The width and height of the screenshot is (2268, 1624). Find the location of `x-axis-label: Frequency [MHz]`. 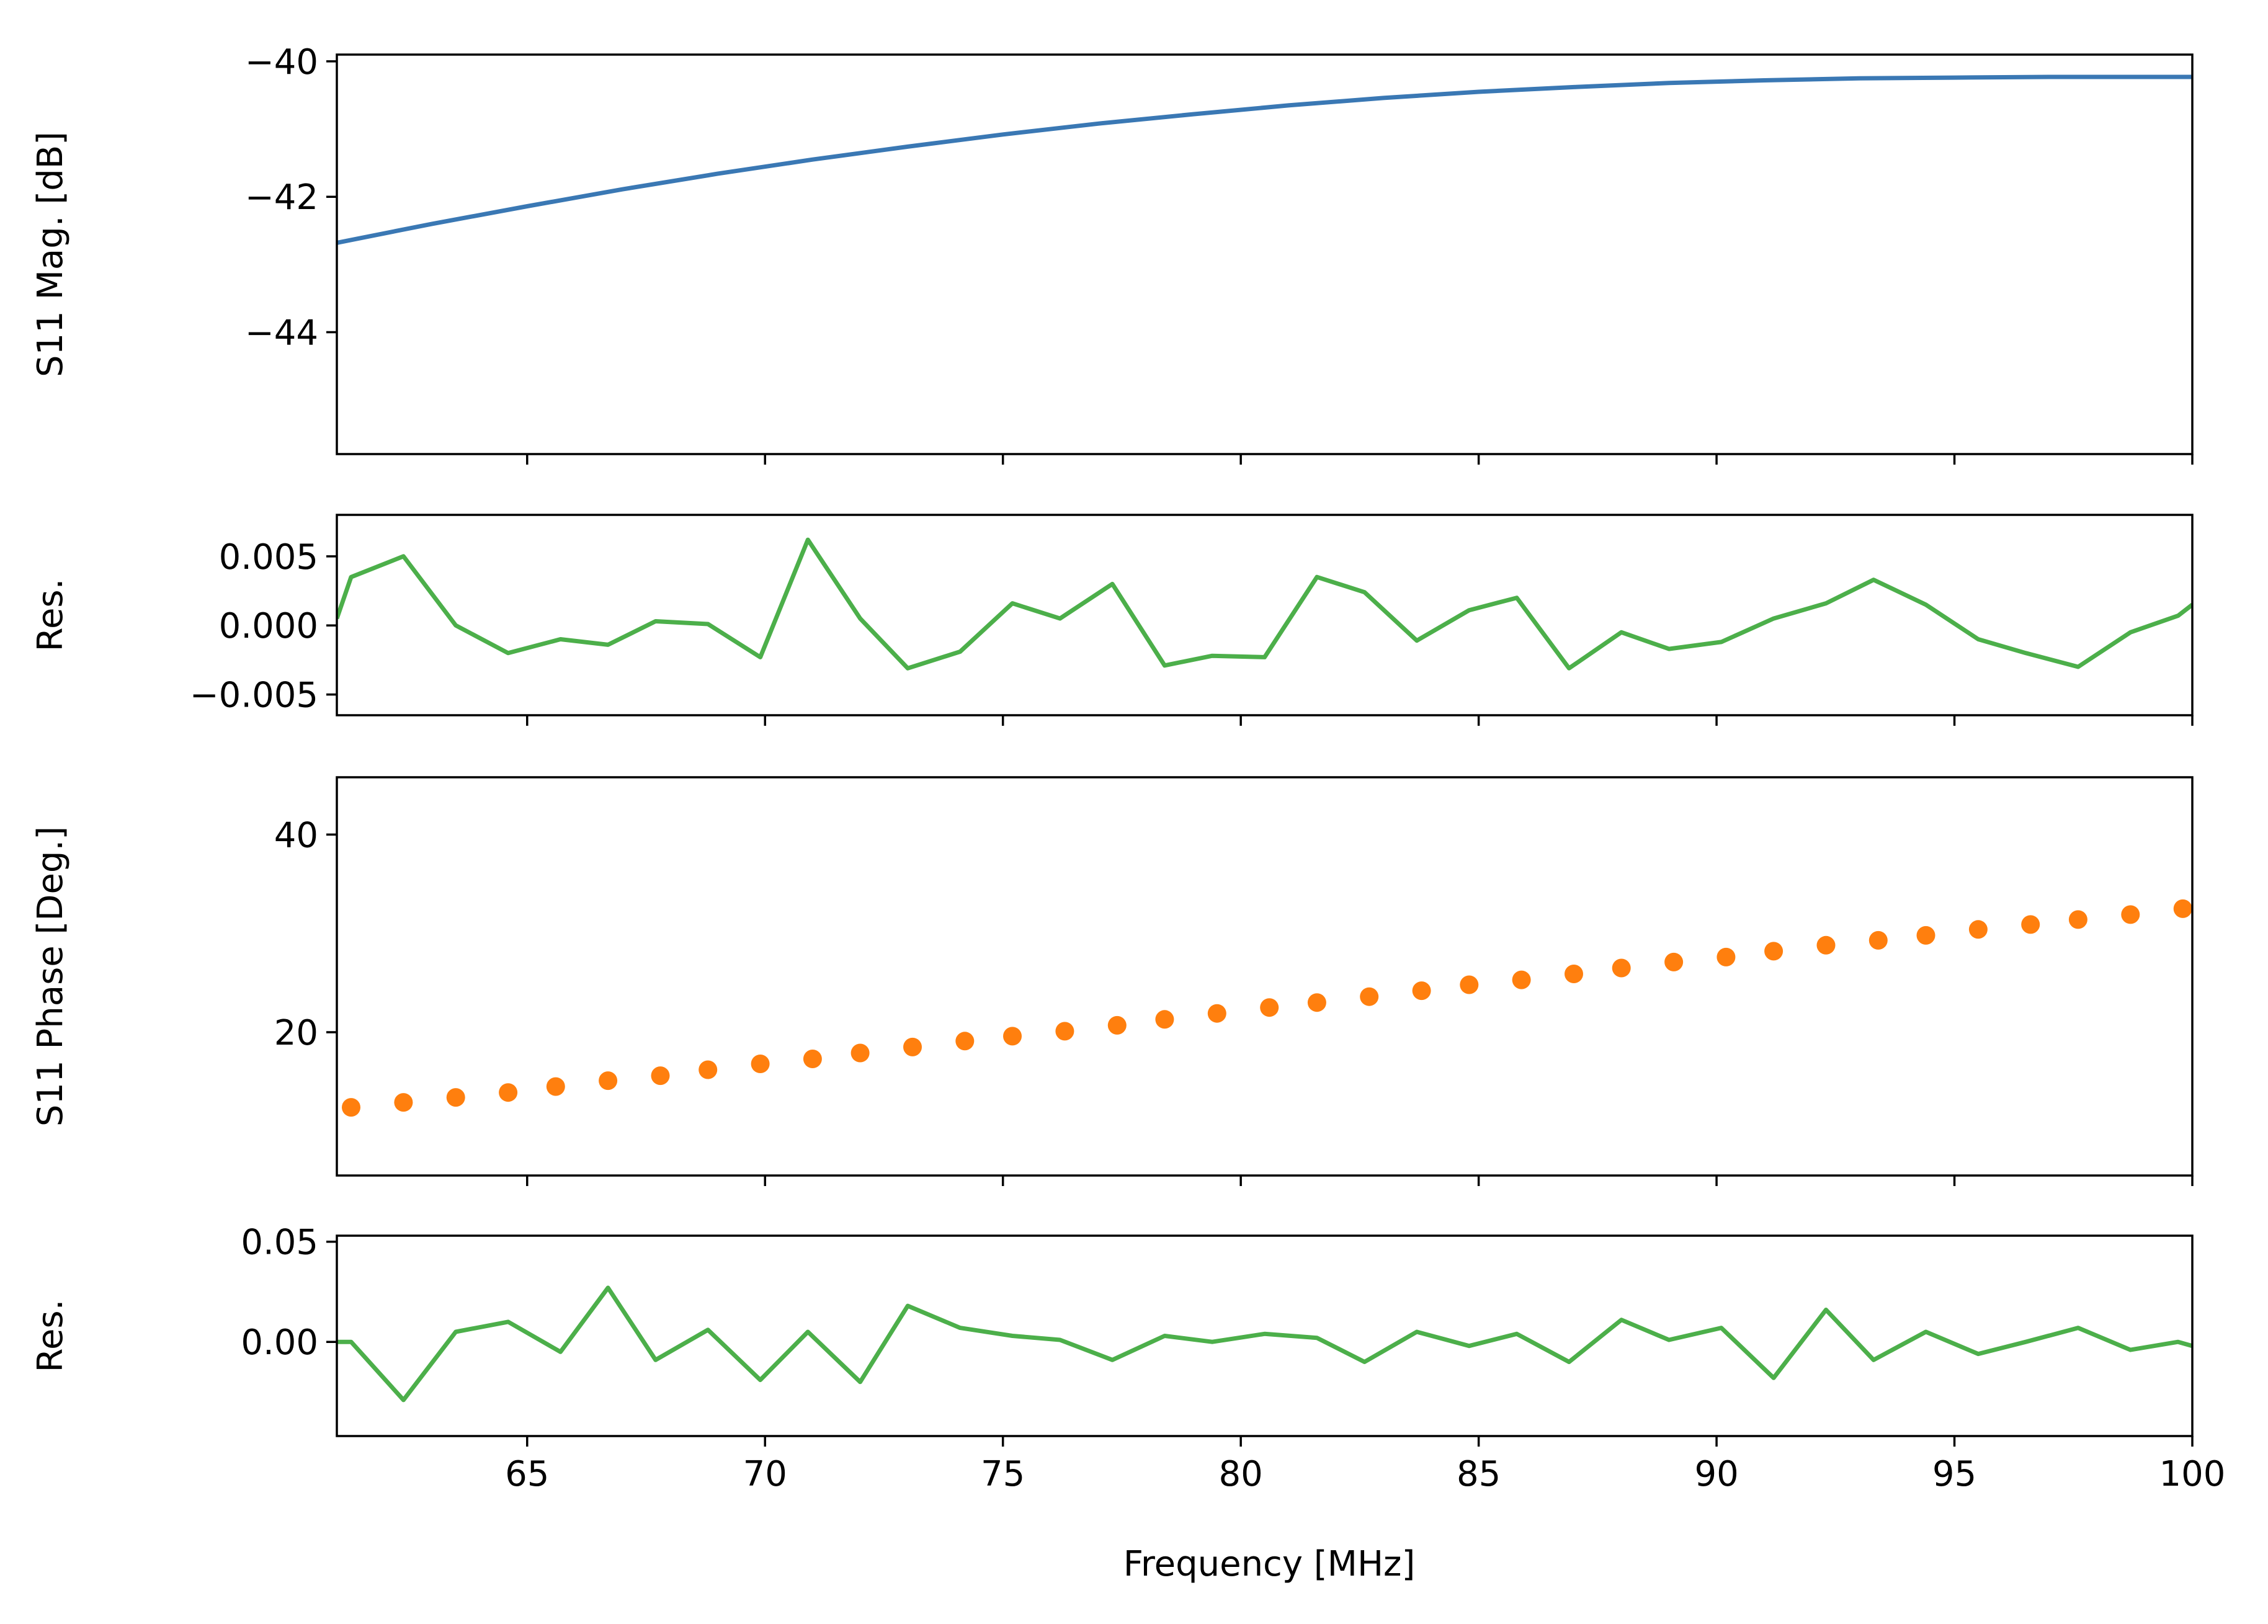

x-axis-label: Frequency [MHz] is located at coordinates (1269, 1564).